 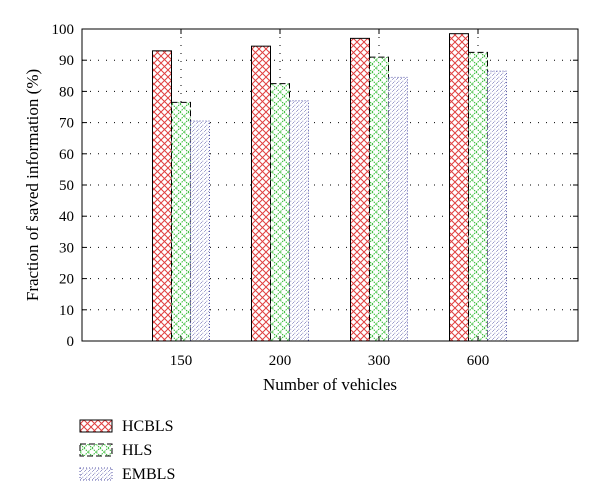 What do you see at coordinates (71, 342) in the screenshot?
I see `y-tick-label: 0` at bounding box center [71, 342].